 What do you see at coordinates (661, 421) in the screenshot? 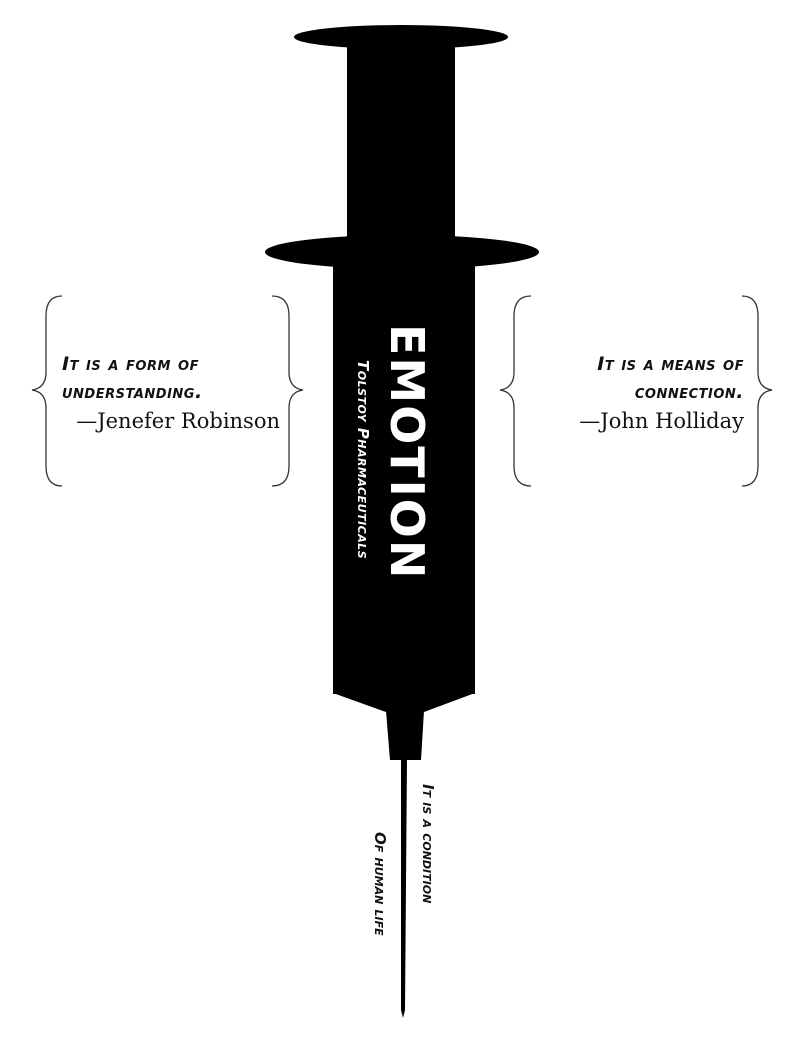
I see `quote-author: —John Holliday` at bounding box center [661, 421].